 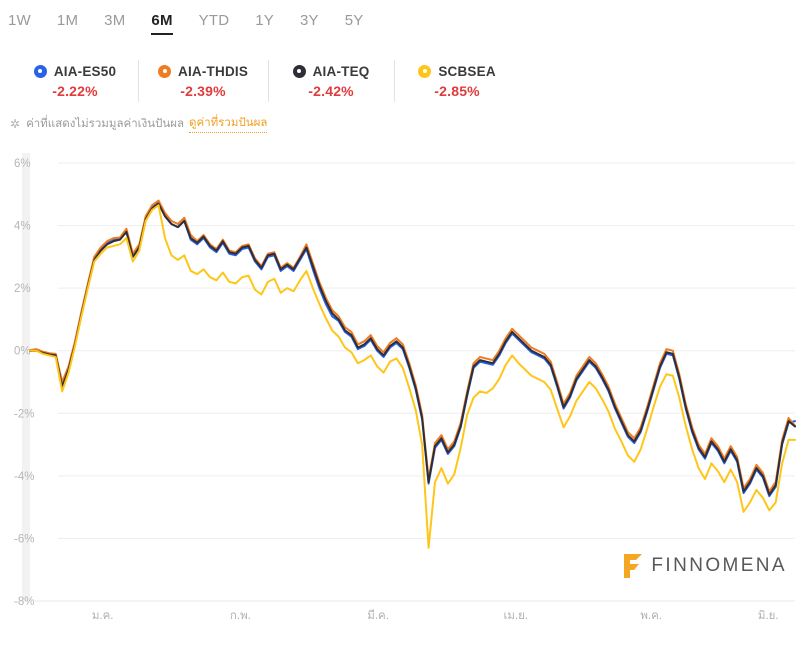 What do you see at coordinates (331, 90) in the screenshot?
I see `legend-fund-change: -2.42%` at bounding box center [331, 90].